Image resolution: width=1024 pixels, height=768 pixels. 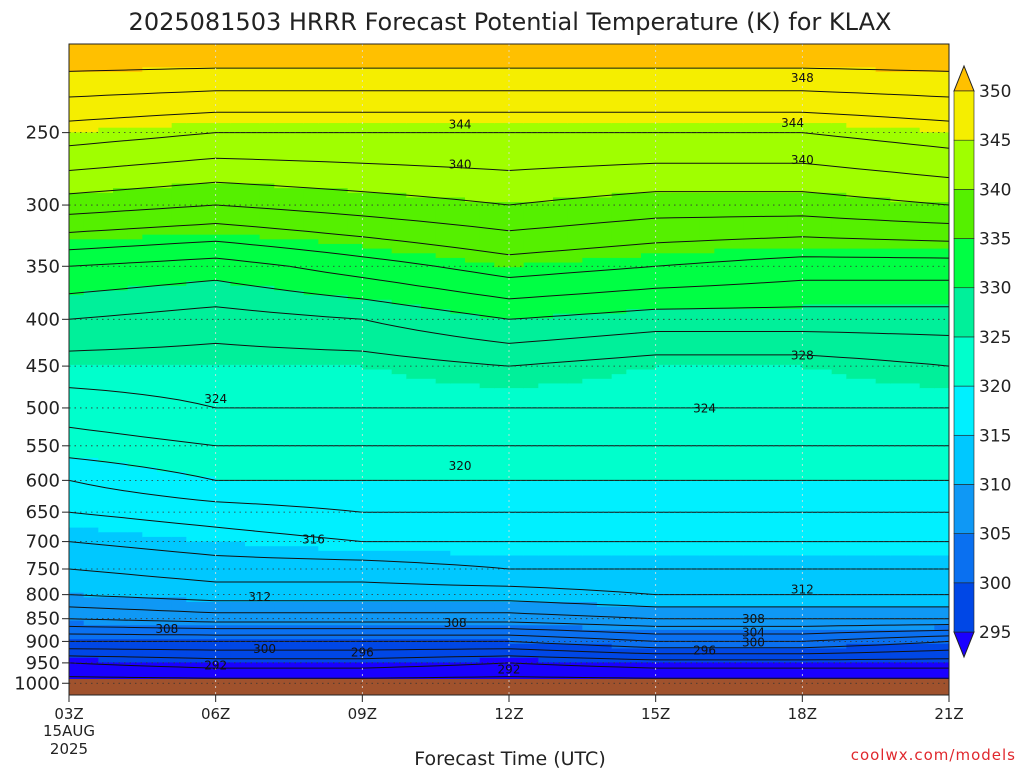 I want to click on contour-label-text: 340, so click(x=802, y=160).